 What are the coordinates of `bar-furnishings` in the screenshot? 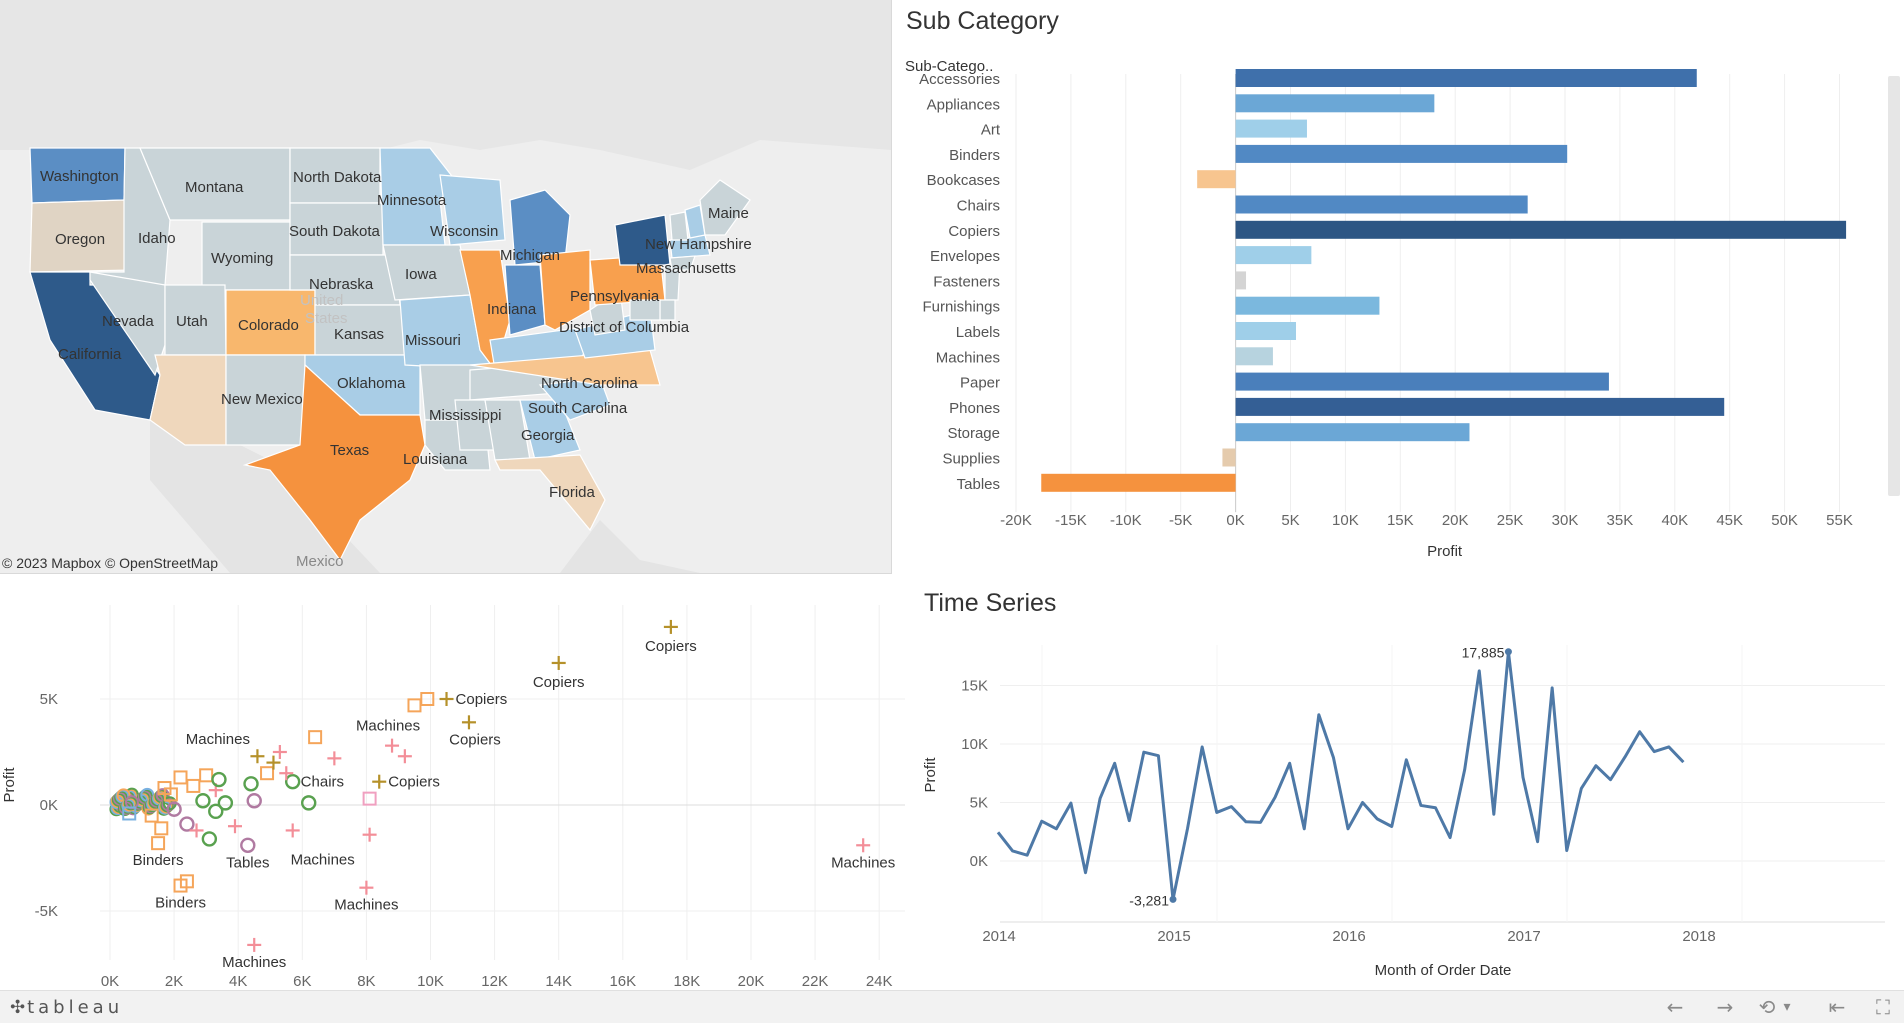 It's located at (1307, 305).